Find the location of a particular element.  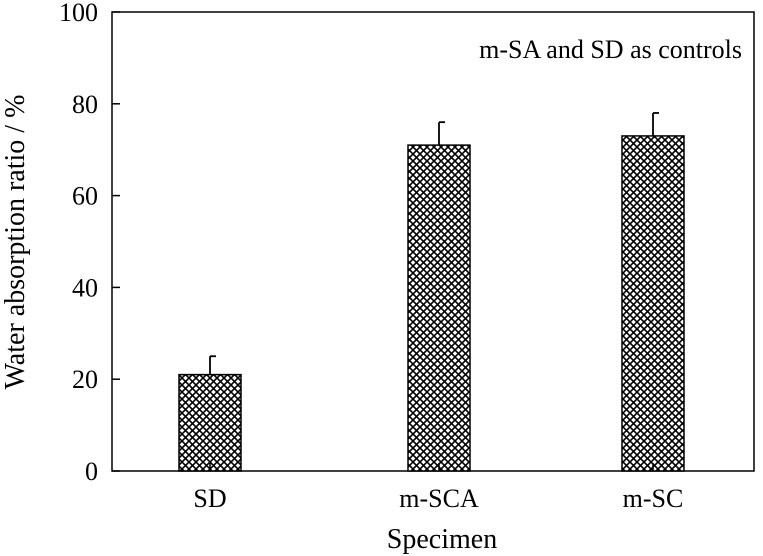

y-tick-label: 100 is located at coordinates (78, 13).